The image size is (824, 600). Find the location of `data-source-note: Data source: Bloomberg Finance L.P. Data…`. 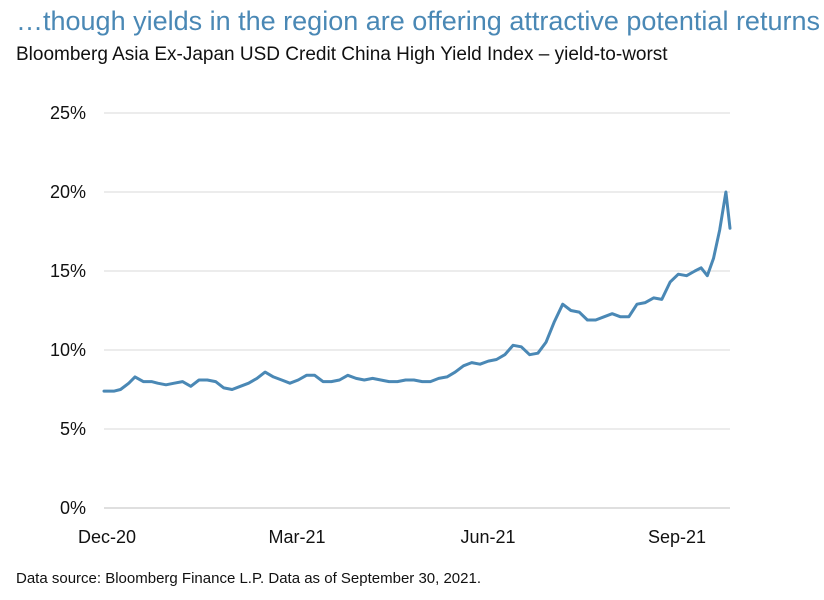

data-source-note: Data source: Bloomberg Finance L.P. Data… is located at coordinates (248, 578).